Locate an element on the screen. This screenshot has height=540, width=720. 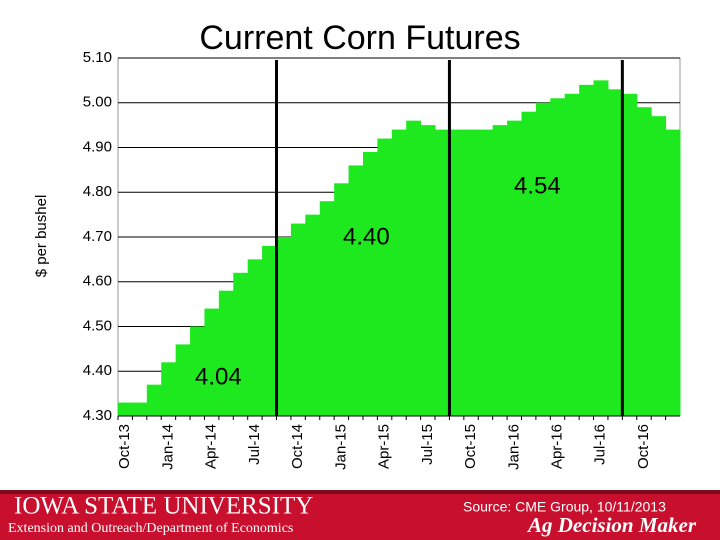
annotation: 4.40 is located at coordinates (366, 236).